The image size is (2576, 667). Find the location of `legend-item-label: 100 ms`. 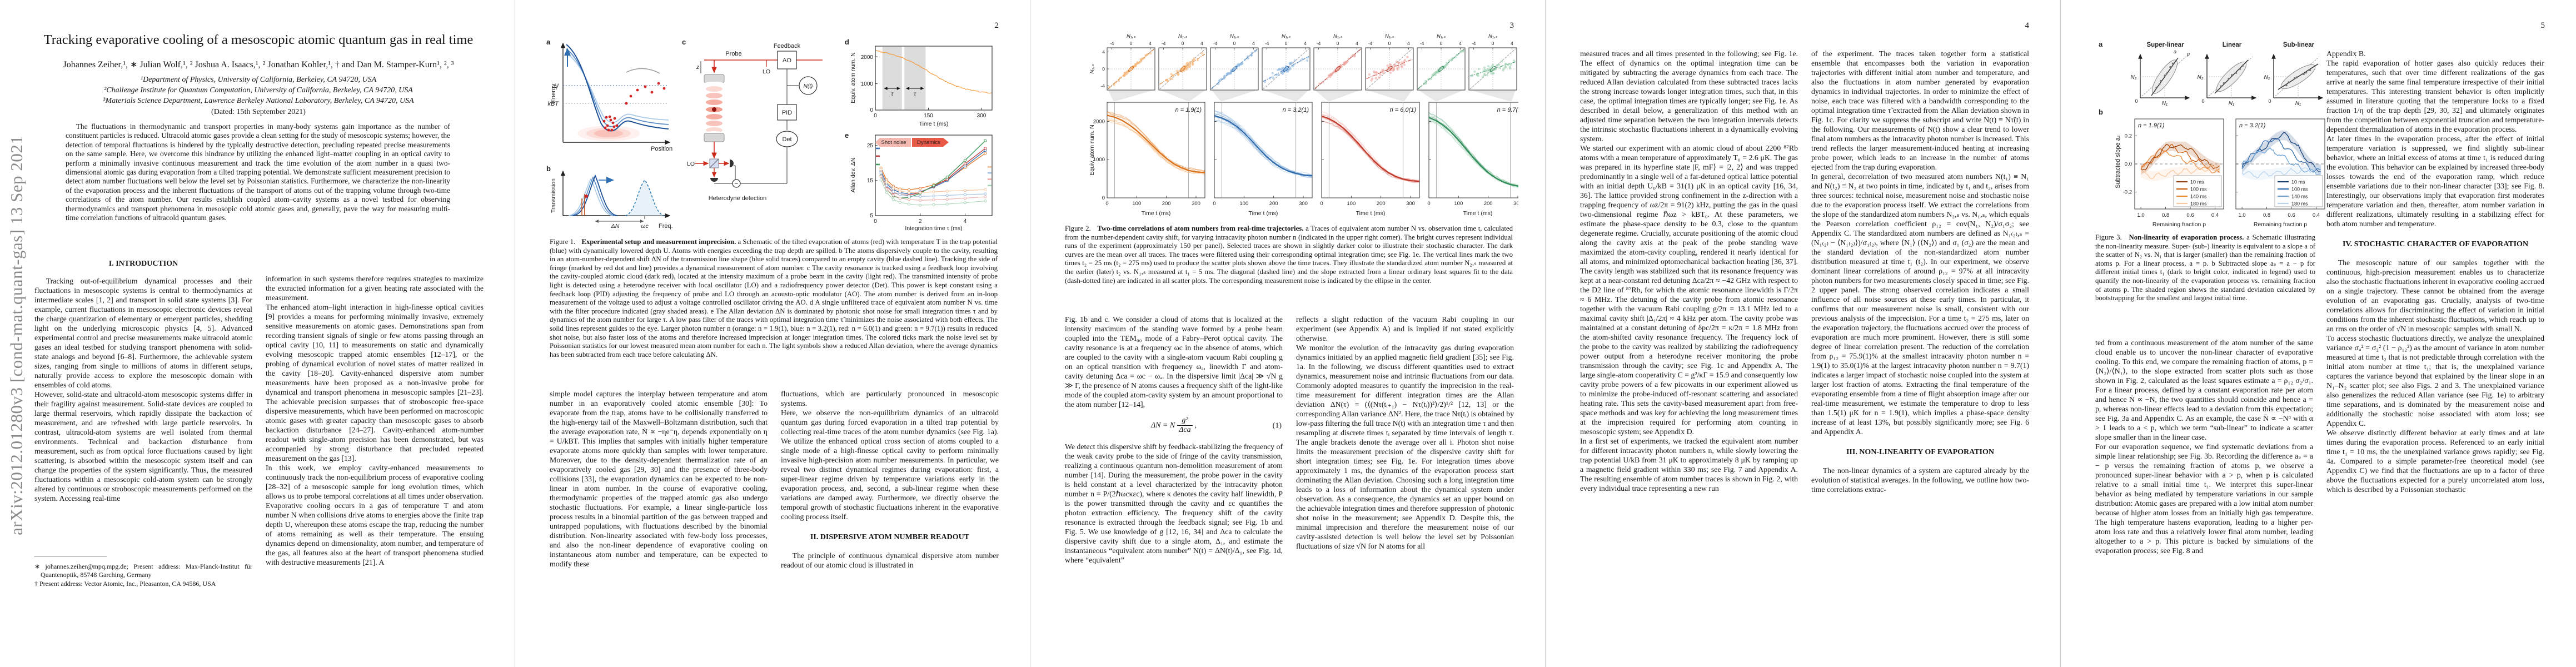

legend-item-label: 100 ms is located at coordinates (2198, 189).